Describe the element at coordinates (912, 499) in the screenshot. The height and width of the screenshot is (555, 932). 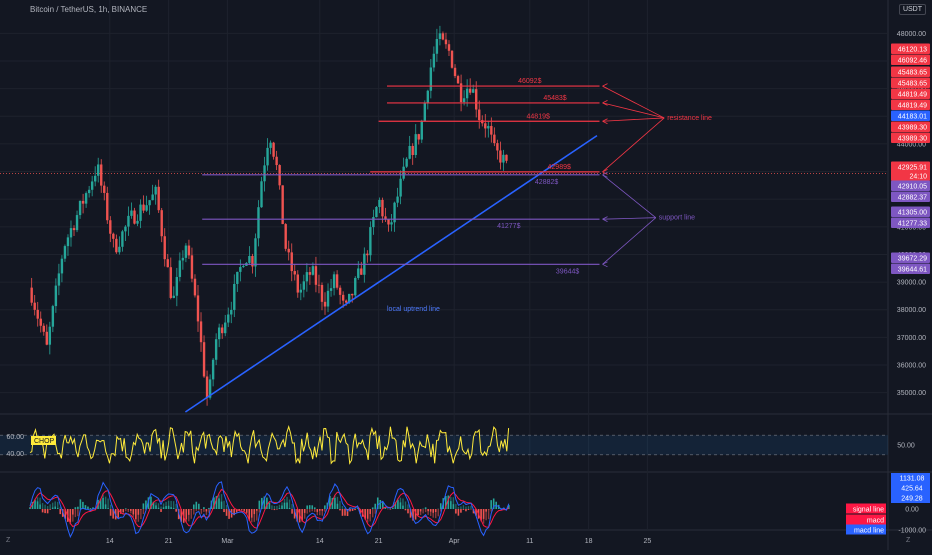
I see `macd-right-label: 249.28` at that location.